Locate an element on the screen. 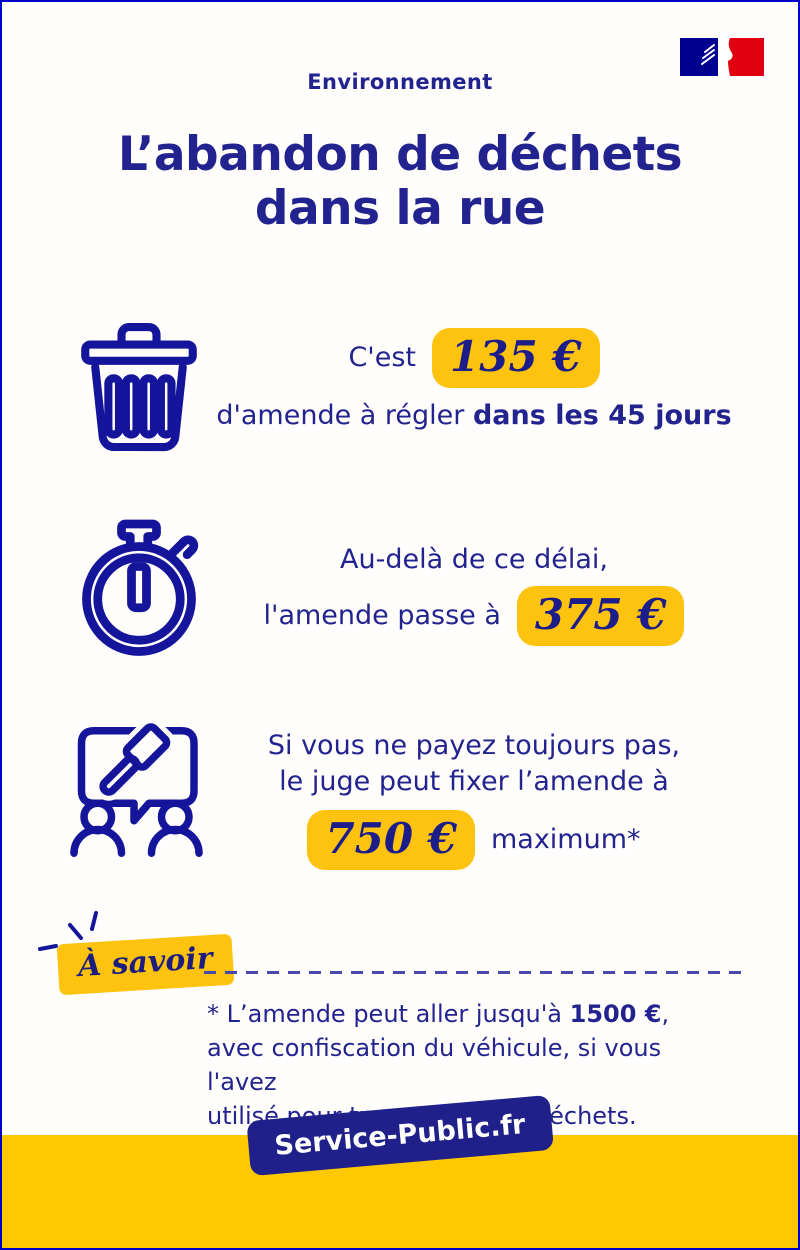 This screenshot has height=1250, width=800. justice-dialog-icon is located at coordinates (139, 782).